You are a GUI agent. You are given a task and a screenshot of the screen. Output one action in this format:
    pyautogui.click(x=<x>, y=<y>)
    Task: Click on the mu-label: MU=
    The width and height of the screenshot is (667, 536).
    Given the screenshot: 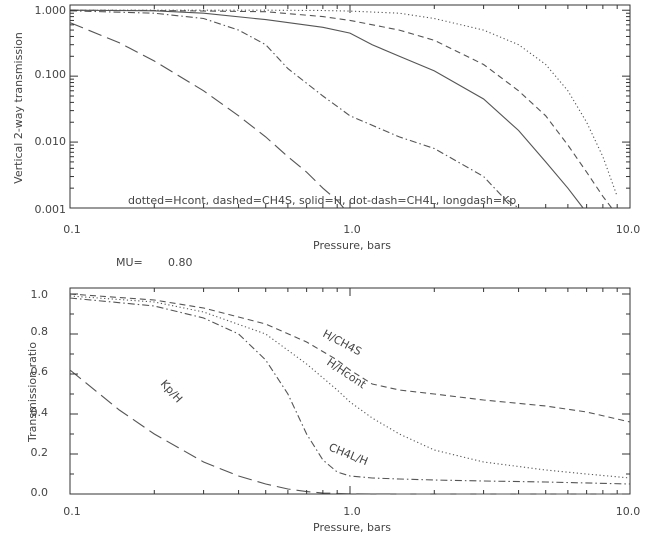 What is the action you would take?
    pyautogui.click(x=129, y=262)
    